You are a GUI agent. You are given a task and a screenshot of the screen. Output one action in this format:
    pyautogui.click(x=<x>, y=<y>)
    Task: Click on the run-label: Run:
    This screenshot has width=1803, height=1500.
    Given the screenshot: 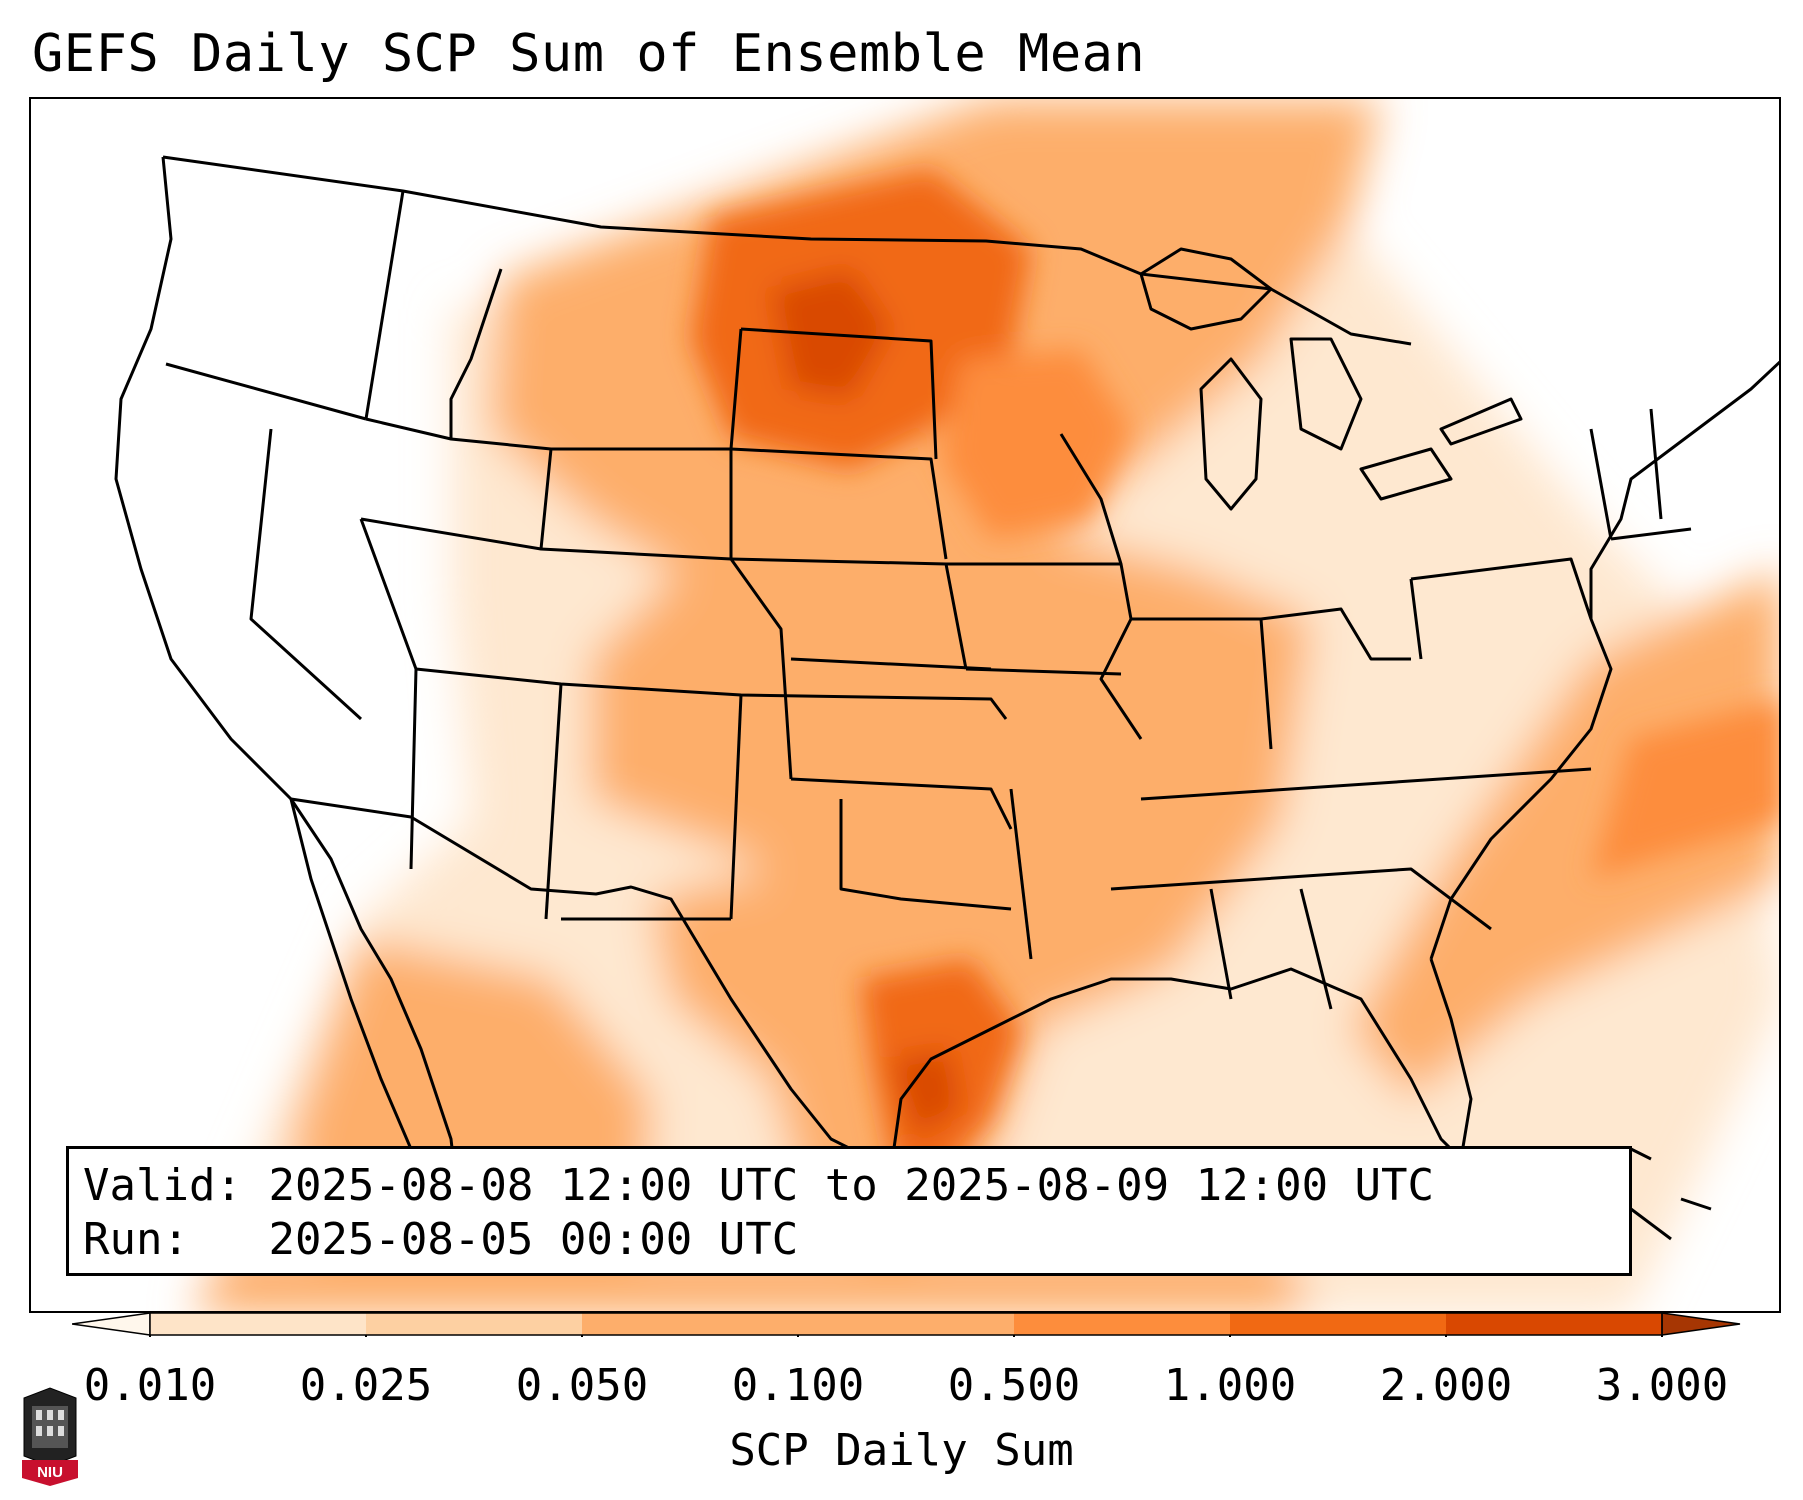 What is the action you would take?
    pyautogui.click(x=136, y=1239)
    